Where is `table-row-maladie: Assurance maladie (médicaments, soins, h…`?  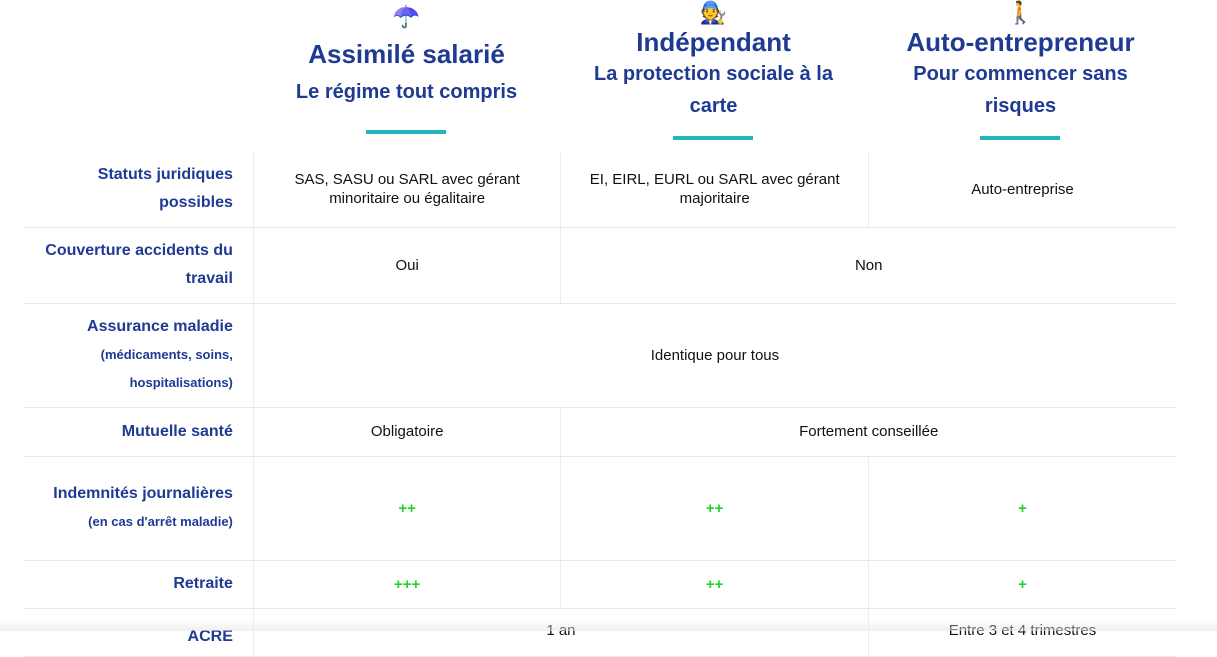 table-row-maladie: Assurance maladie (médicaments, soins, h… is located at coordinates (600, 355).